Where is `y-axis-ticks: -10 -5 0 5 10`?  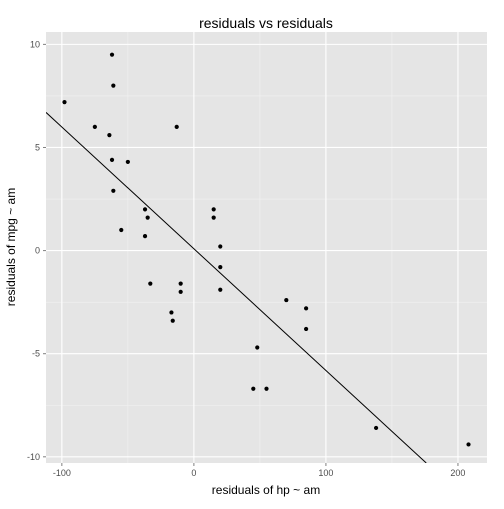
y-axis-ticks: -10 -5 0 5 10 is located at coordinates (36, 250).